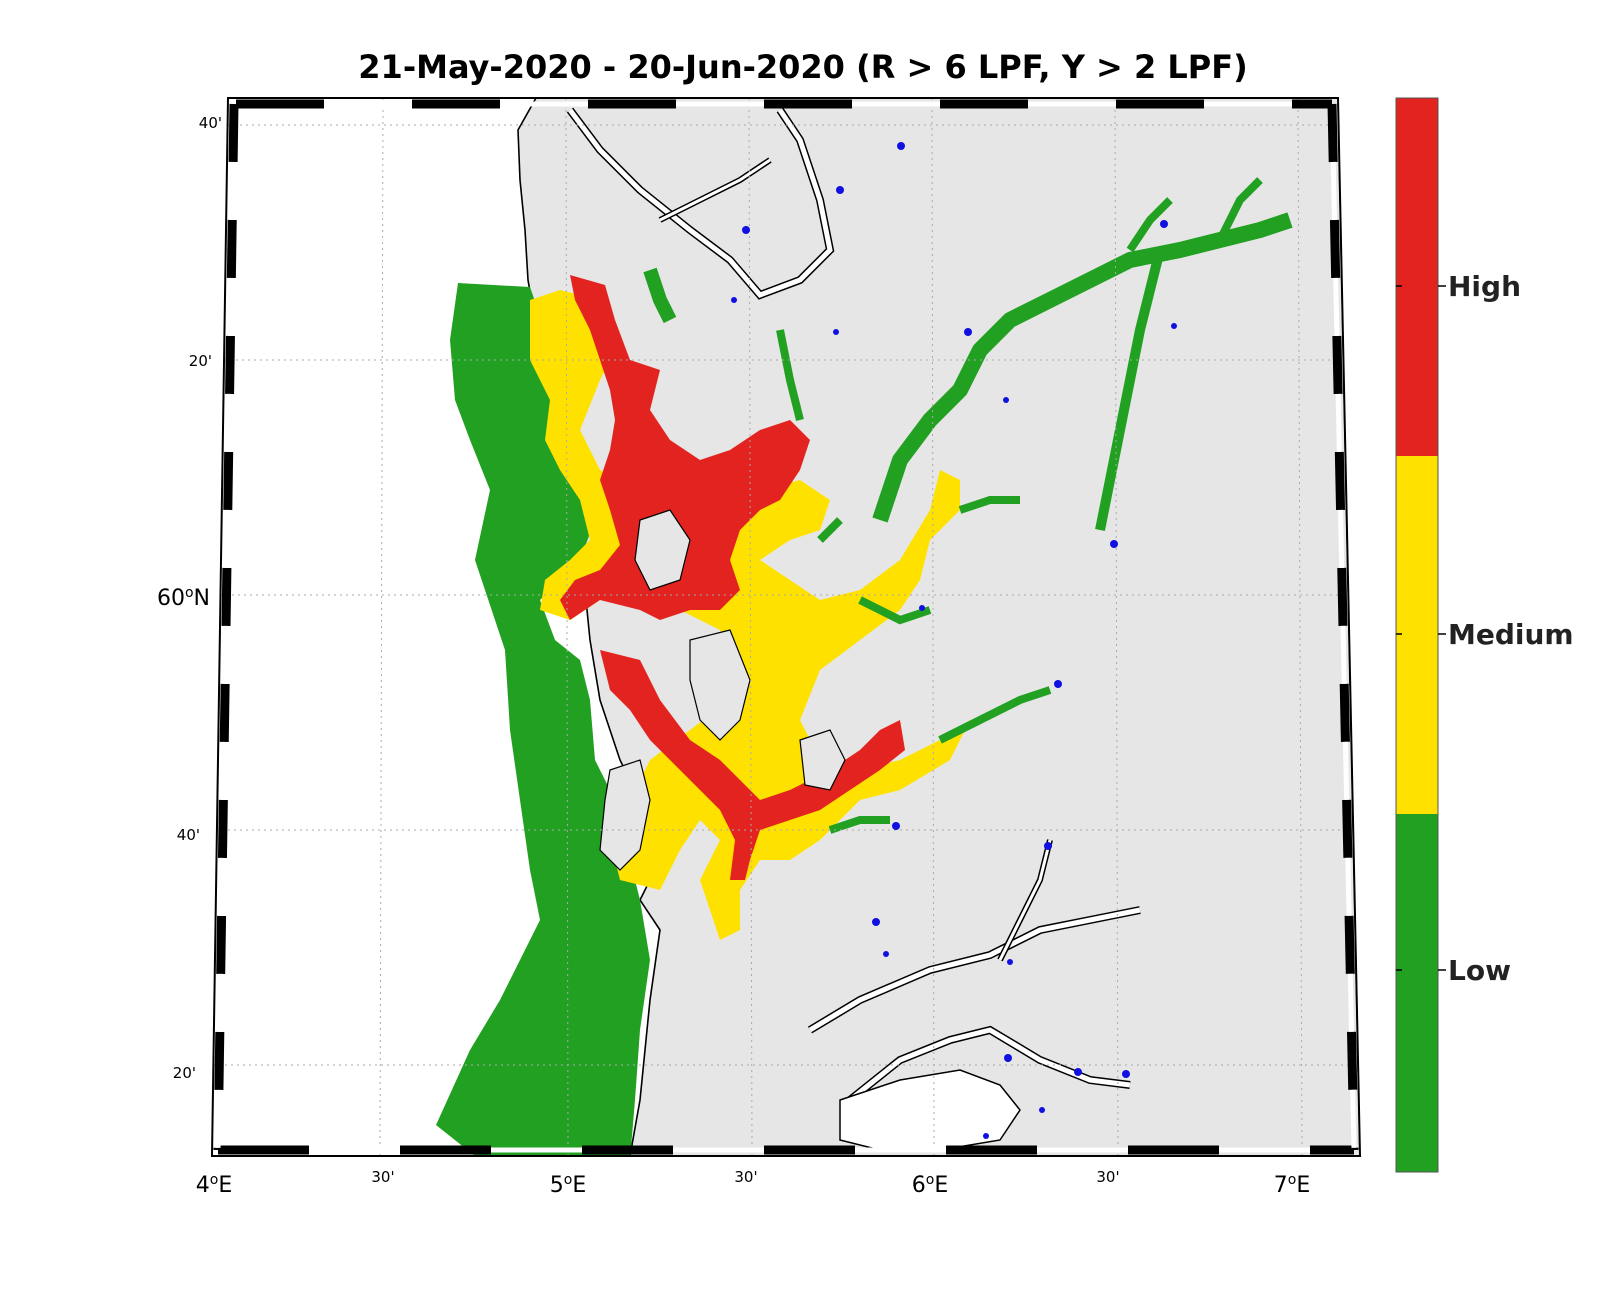 This screenshot has width=1606, height=1306. I want to click on fjord-south-basin, so click(930, 1110).